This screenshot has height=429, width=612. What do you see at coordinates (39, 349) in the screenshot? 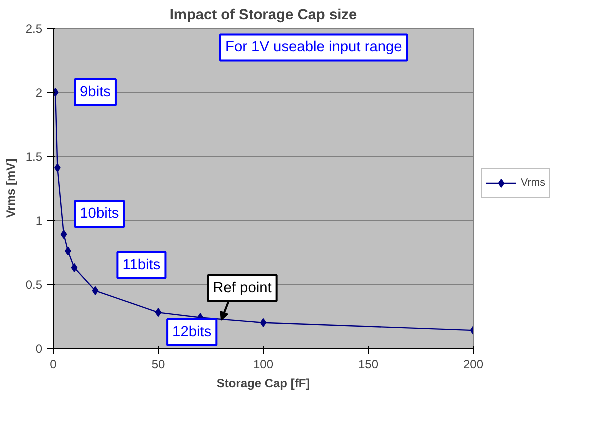
I see `y-tick-label: 0` at bounding box center [39, 349].